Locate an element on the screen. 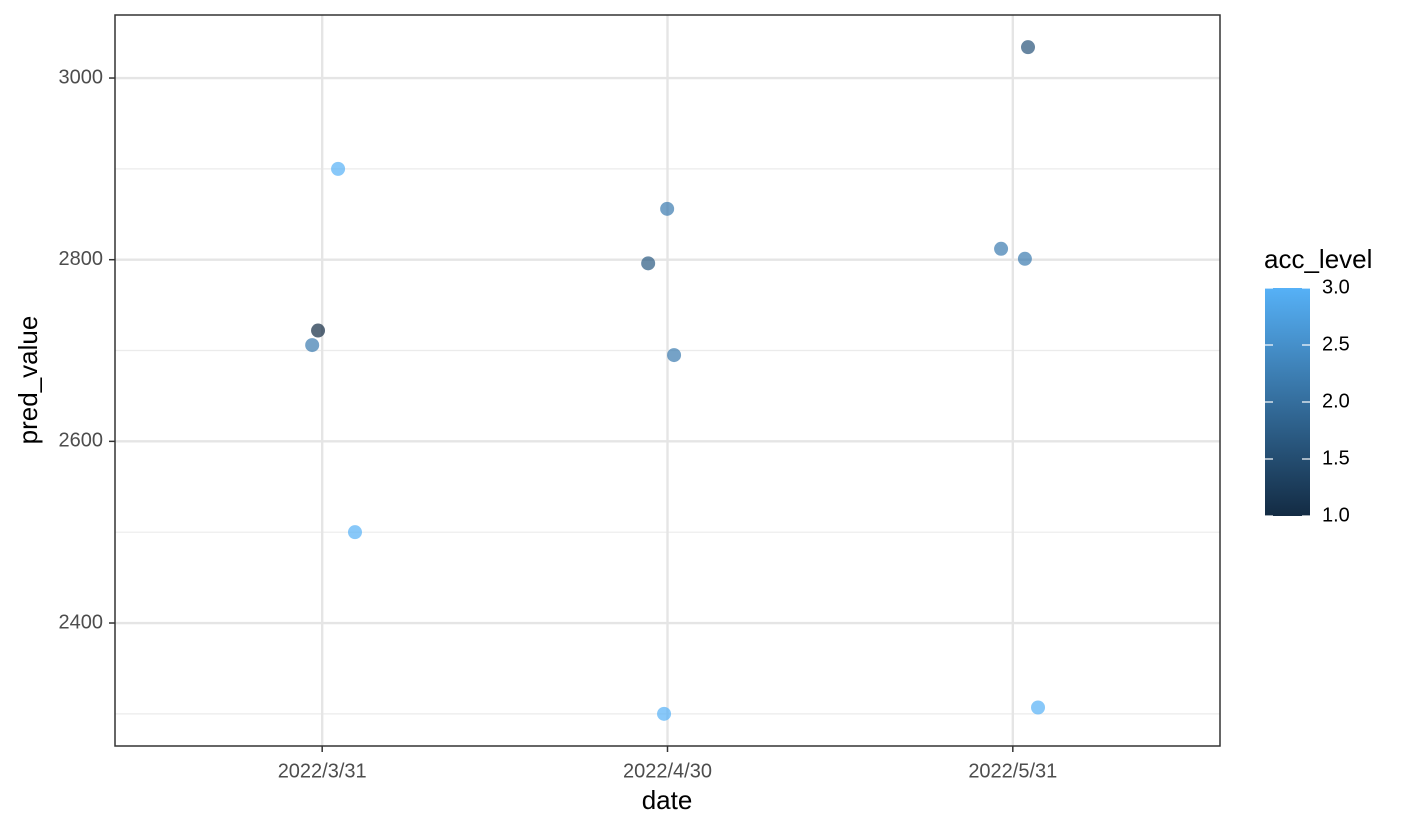 This screenshot has width=1416, height=837. colorbar-tick-label: 3.0 is located at coordinates (1336, 287).